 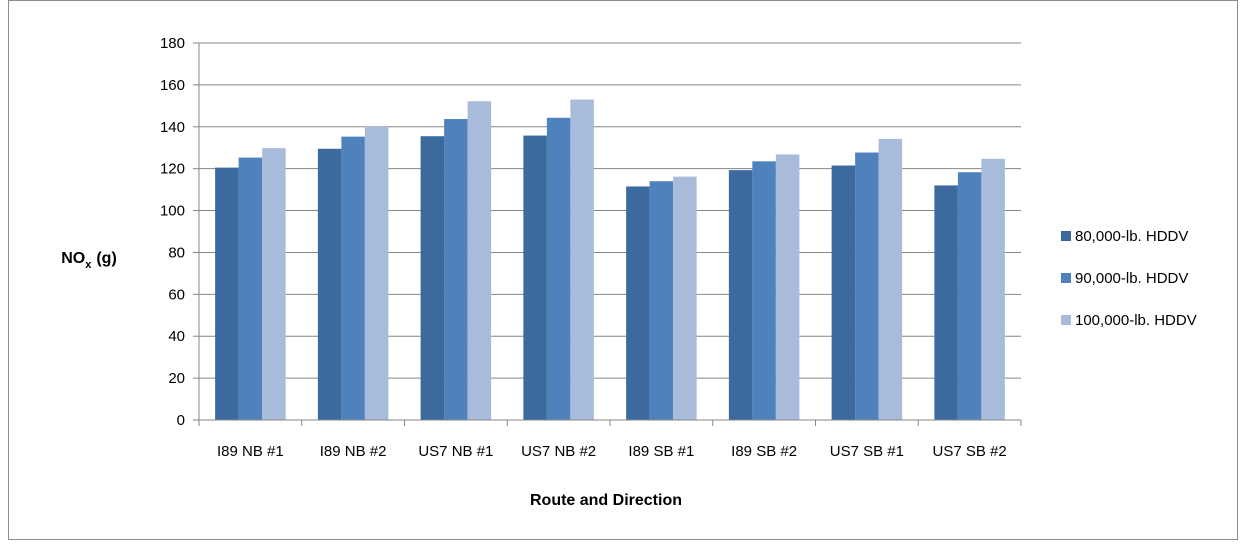 I want to click on y-axis-title: NOx (g), so click(x=89, y=260).